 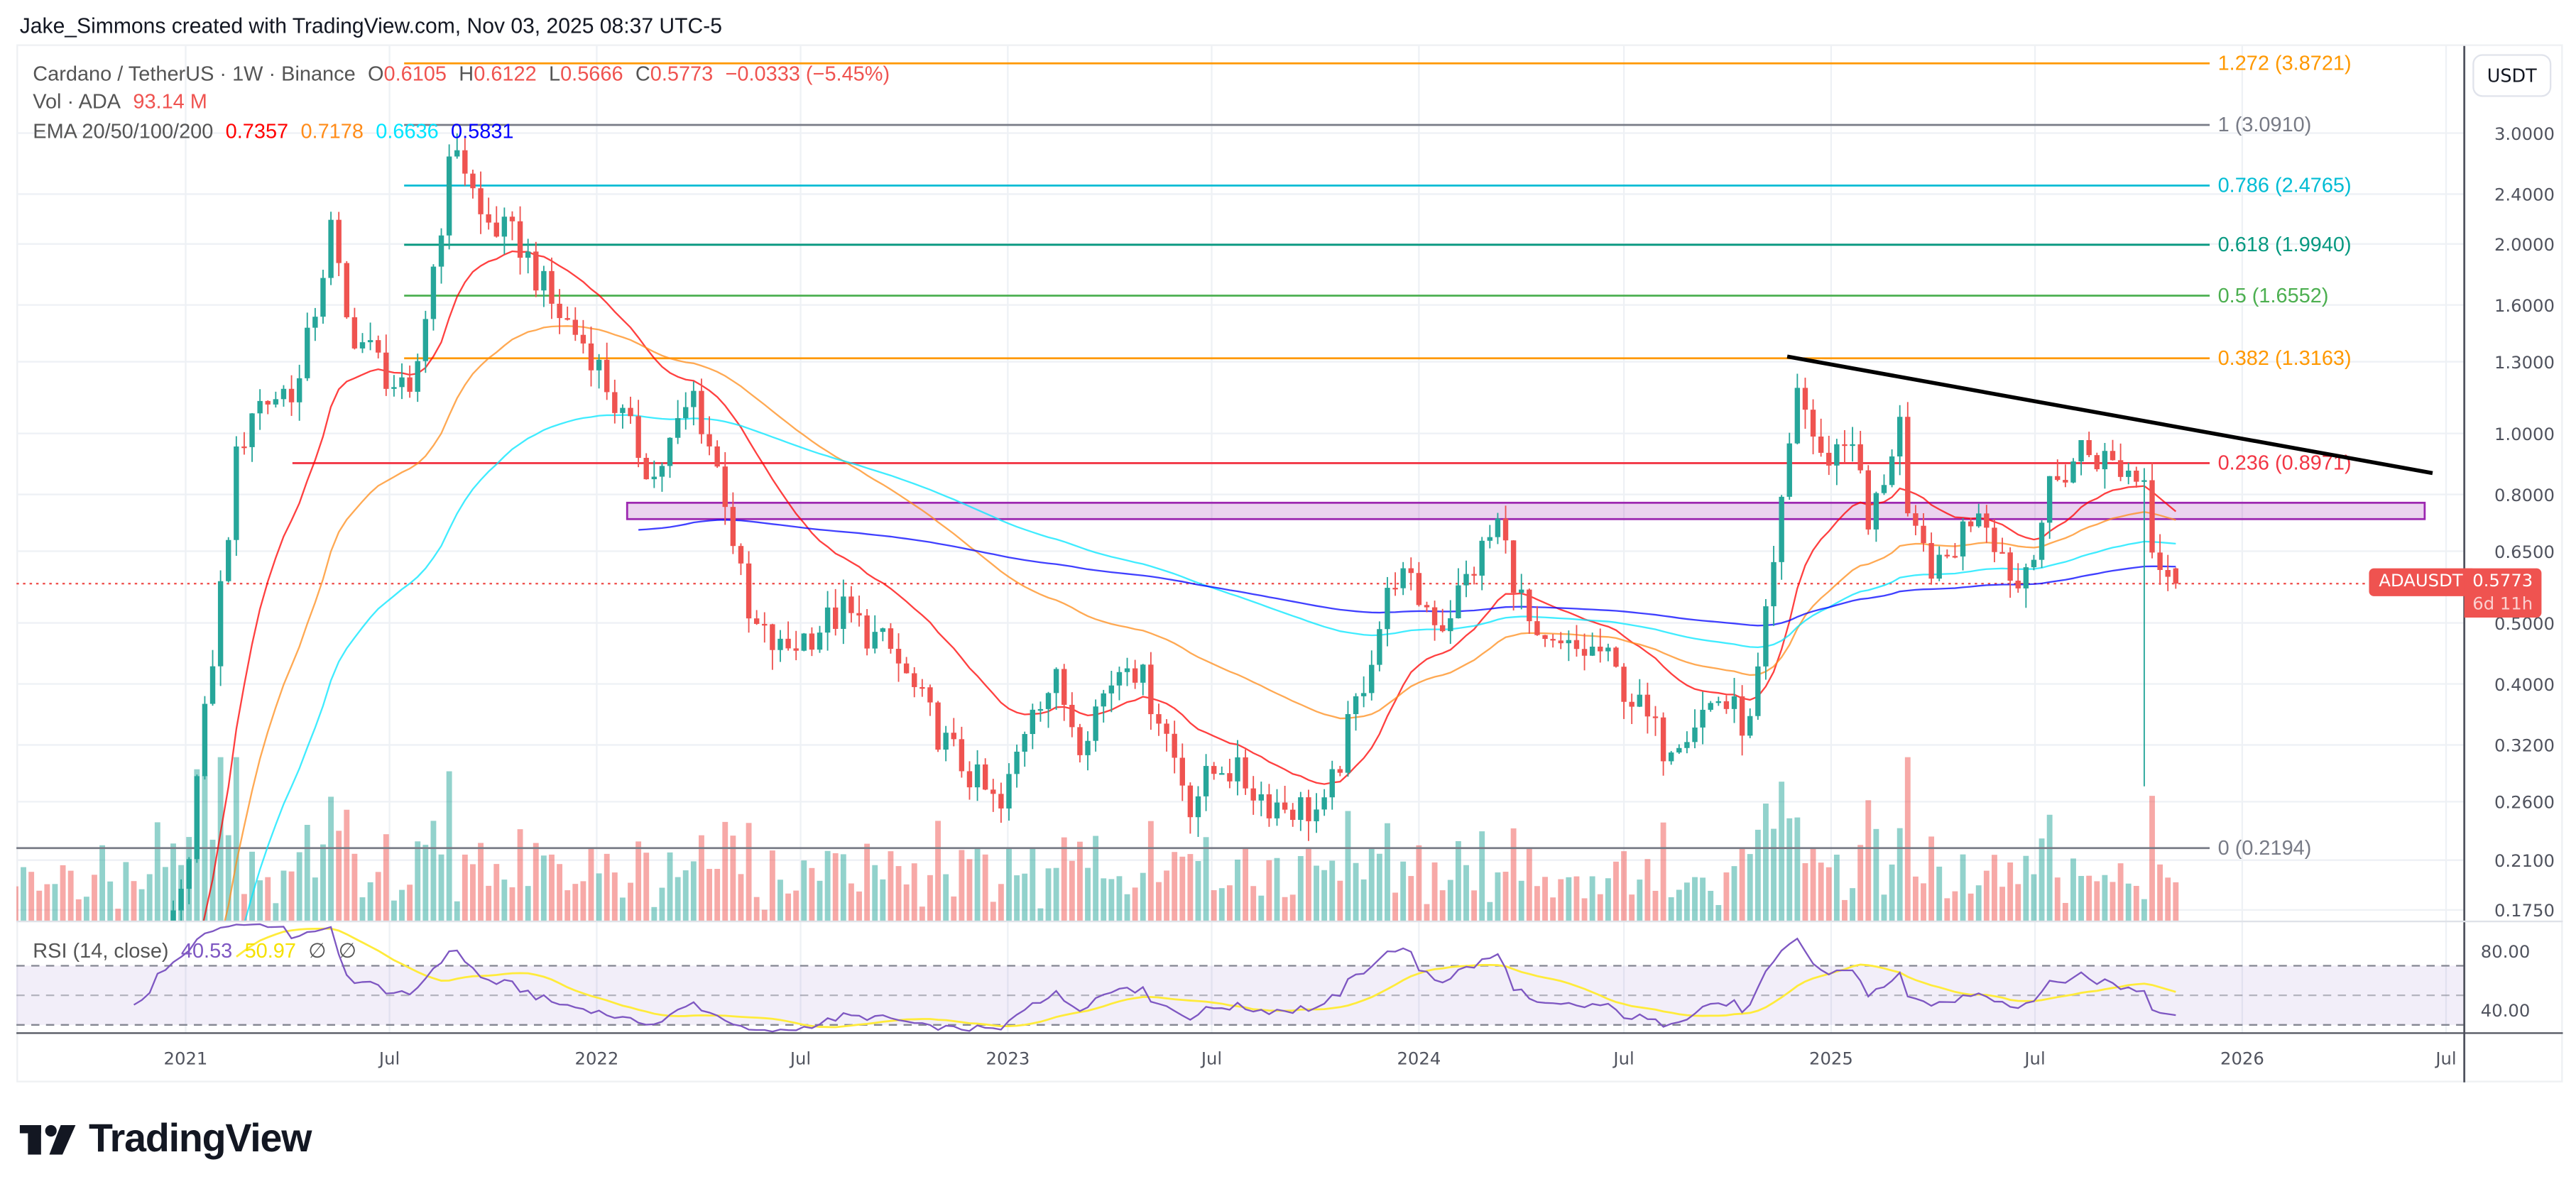 I want to click on rsi-band, so click(x=1240, y=995).